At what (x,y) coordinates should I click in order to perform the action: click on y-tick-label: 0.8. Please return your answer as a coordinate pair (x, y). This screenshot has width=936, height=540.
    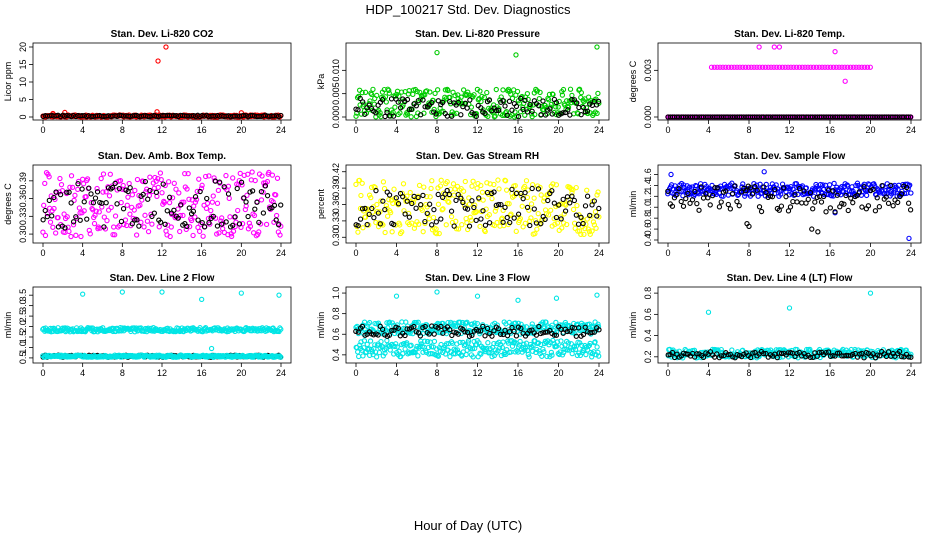
    Looking at the image, I should click on (336, 313).